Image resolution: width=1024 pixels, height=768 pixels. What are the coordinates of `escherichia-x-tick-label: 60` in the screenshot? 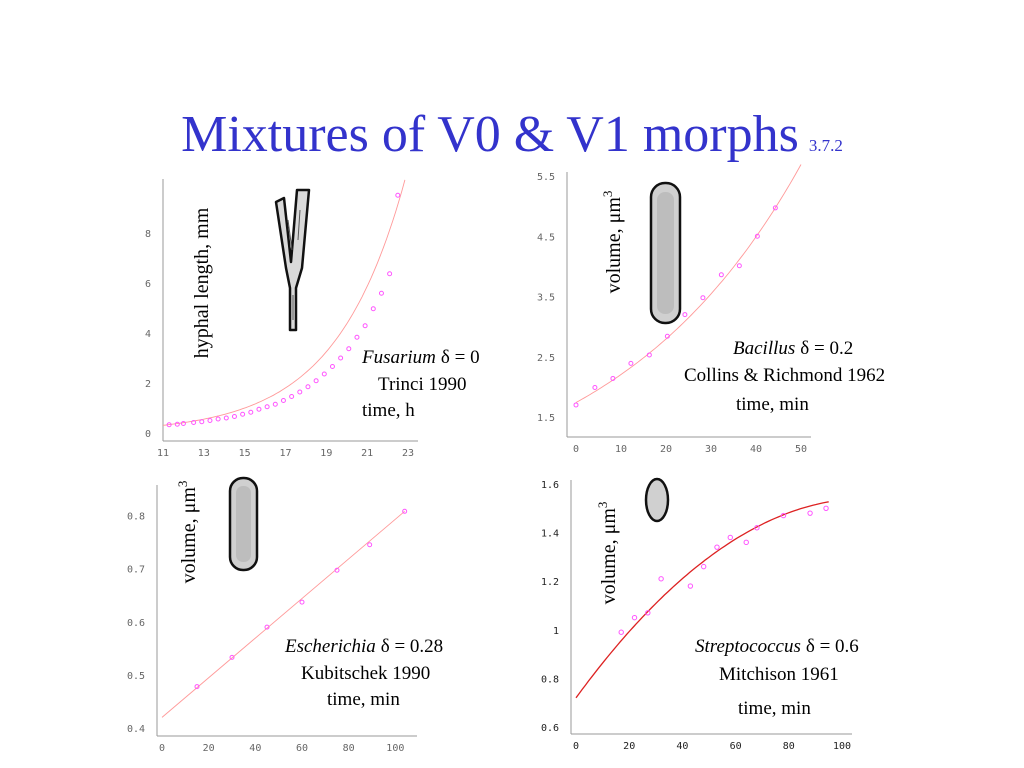 It's located at (302, 748).